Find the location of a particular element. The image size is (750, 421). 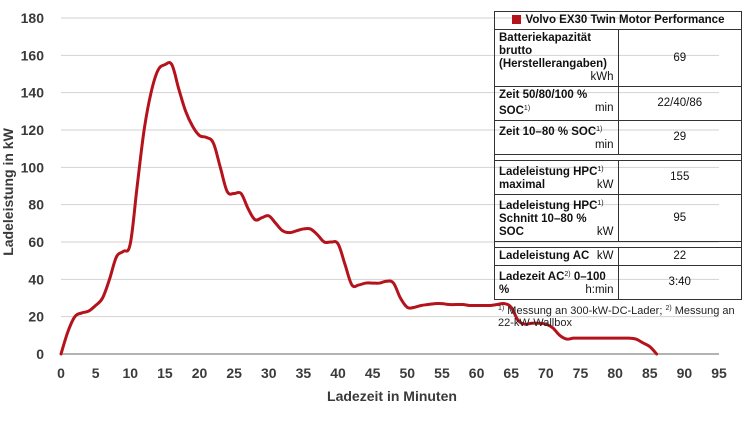

footnote-text-1: Messung an 300-kW-DC-Lader; is located at coordinates (585, 311).